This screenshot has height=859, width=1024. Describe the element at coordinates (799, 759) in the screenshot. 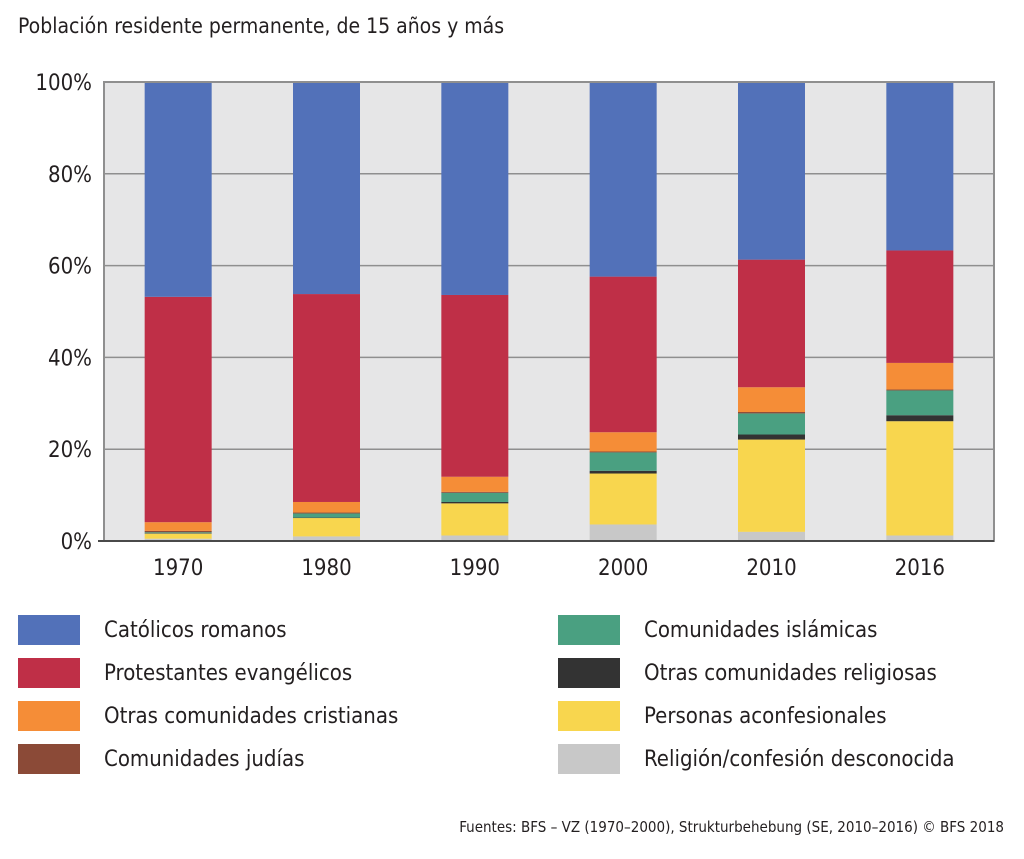

I see `legend-label: Religión/confesión desconocida` at that location.